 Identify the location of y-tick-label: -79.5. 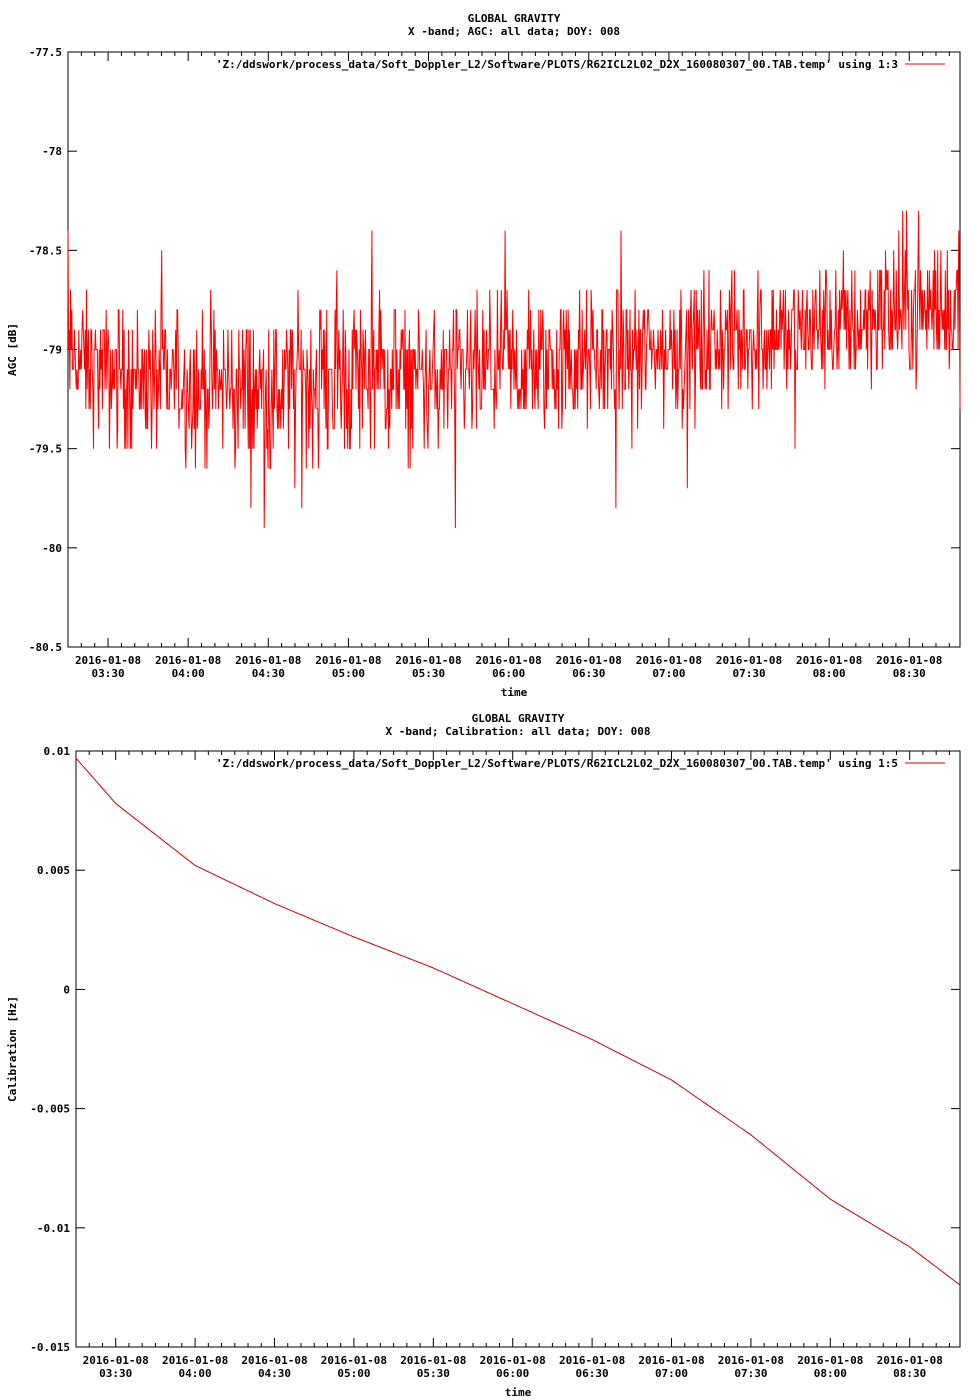
(45, 449).